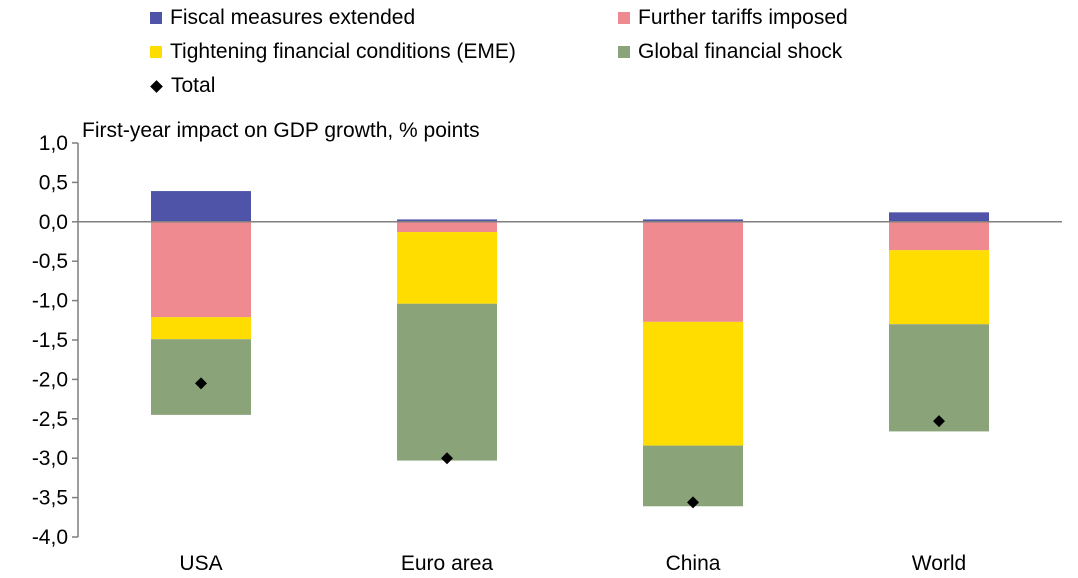 The width and height of the screenshot is (1078, 578). I want to click on total-marker-china, so click(693, 502).